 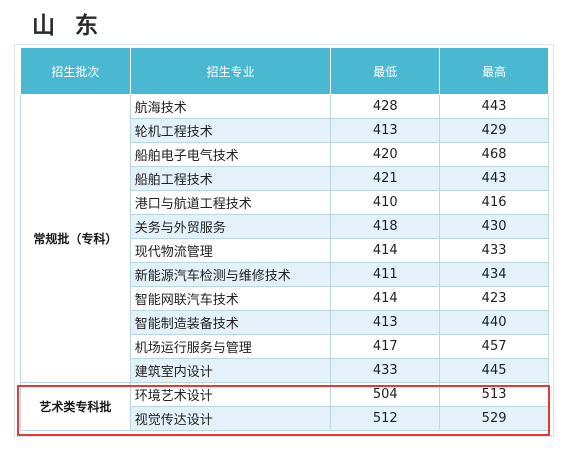 What do you see at coordinates (230, 106) in the screenshot?
I see `major-cell: 航海技术` at bounding box center [230, 106].